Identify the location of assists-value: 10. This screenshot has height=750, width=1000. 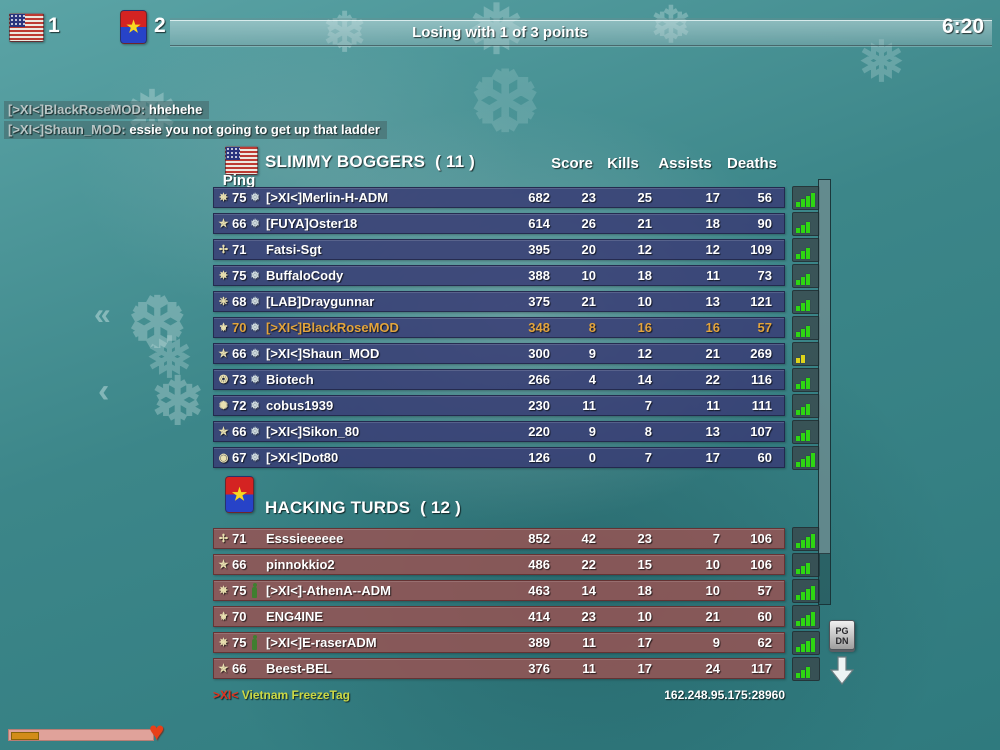
(644, 616).